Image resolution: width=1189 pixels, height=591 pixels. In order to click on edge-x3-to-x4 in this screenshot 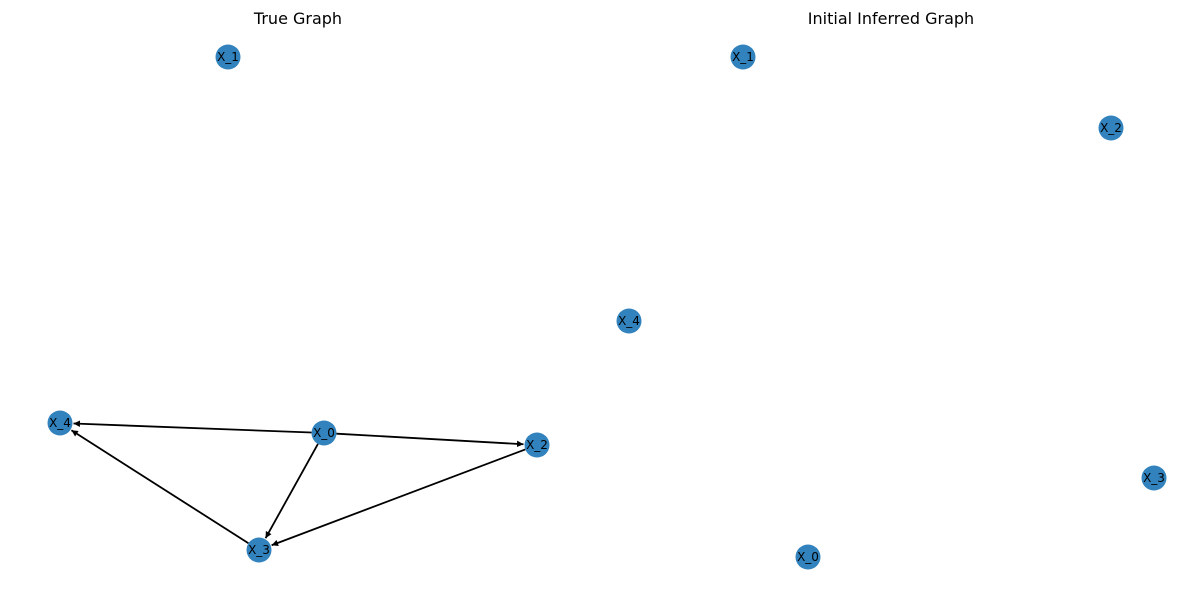, I will do `click(159, 487)`.